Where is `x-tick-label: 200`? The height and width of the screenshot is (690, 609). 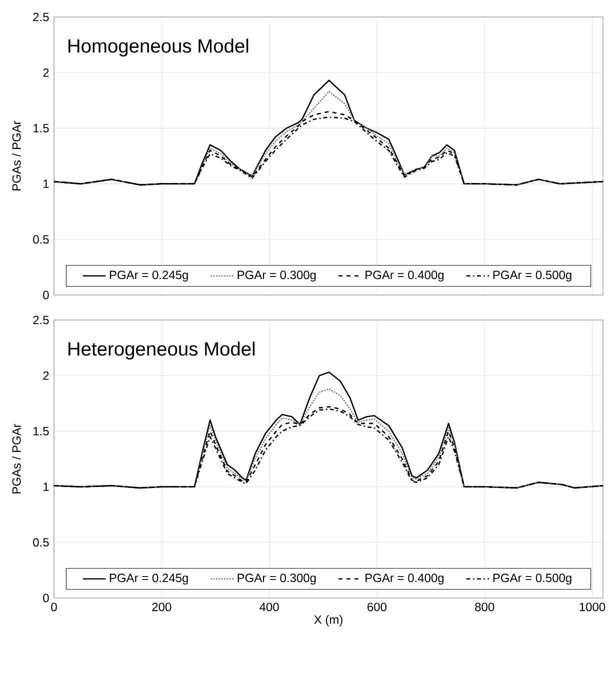 x-tick-label: 200 is located at coordinates (162, 607).